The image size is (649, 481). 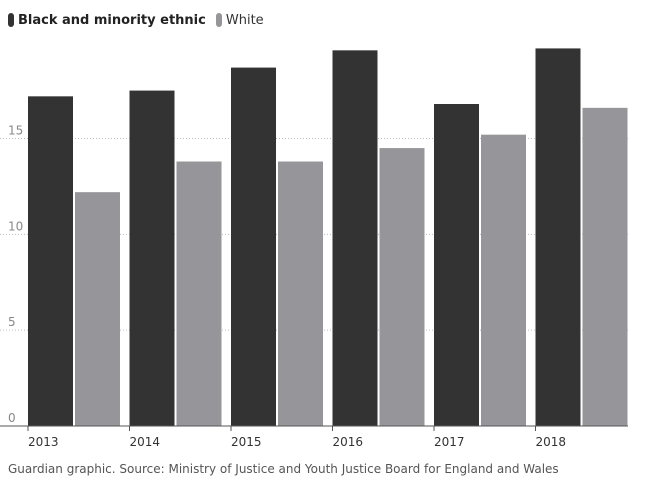 What do you see at coordinates (558, 237) in the screenshot?
I see `bar-bme-2018` at bounding box center [558, 237].